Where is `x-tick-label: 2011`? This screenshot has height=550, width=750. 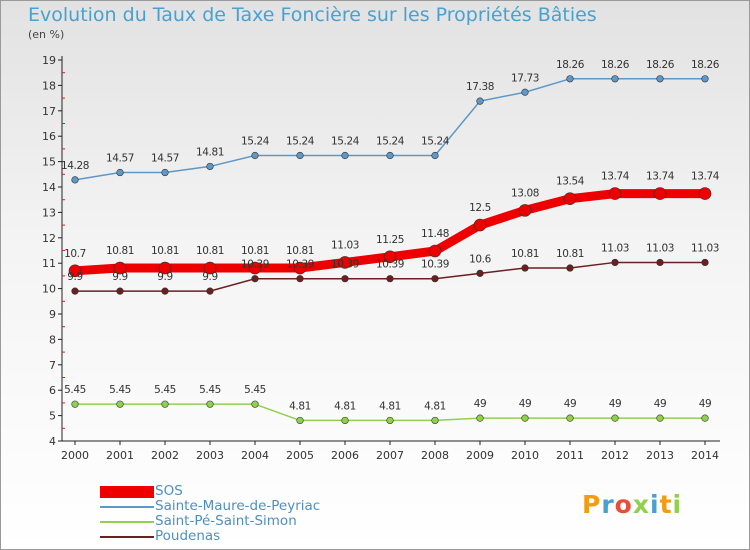 x-tick-label: 2011 is located at coordinates (570, 455).